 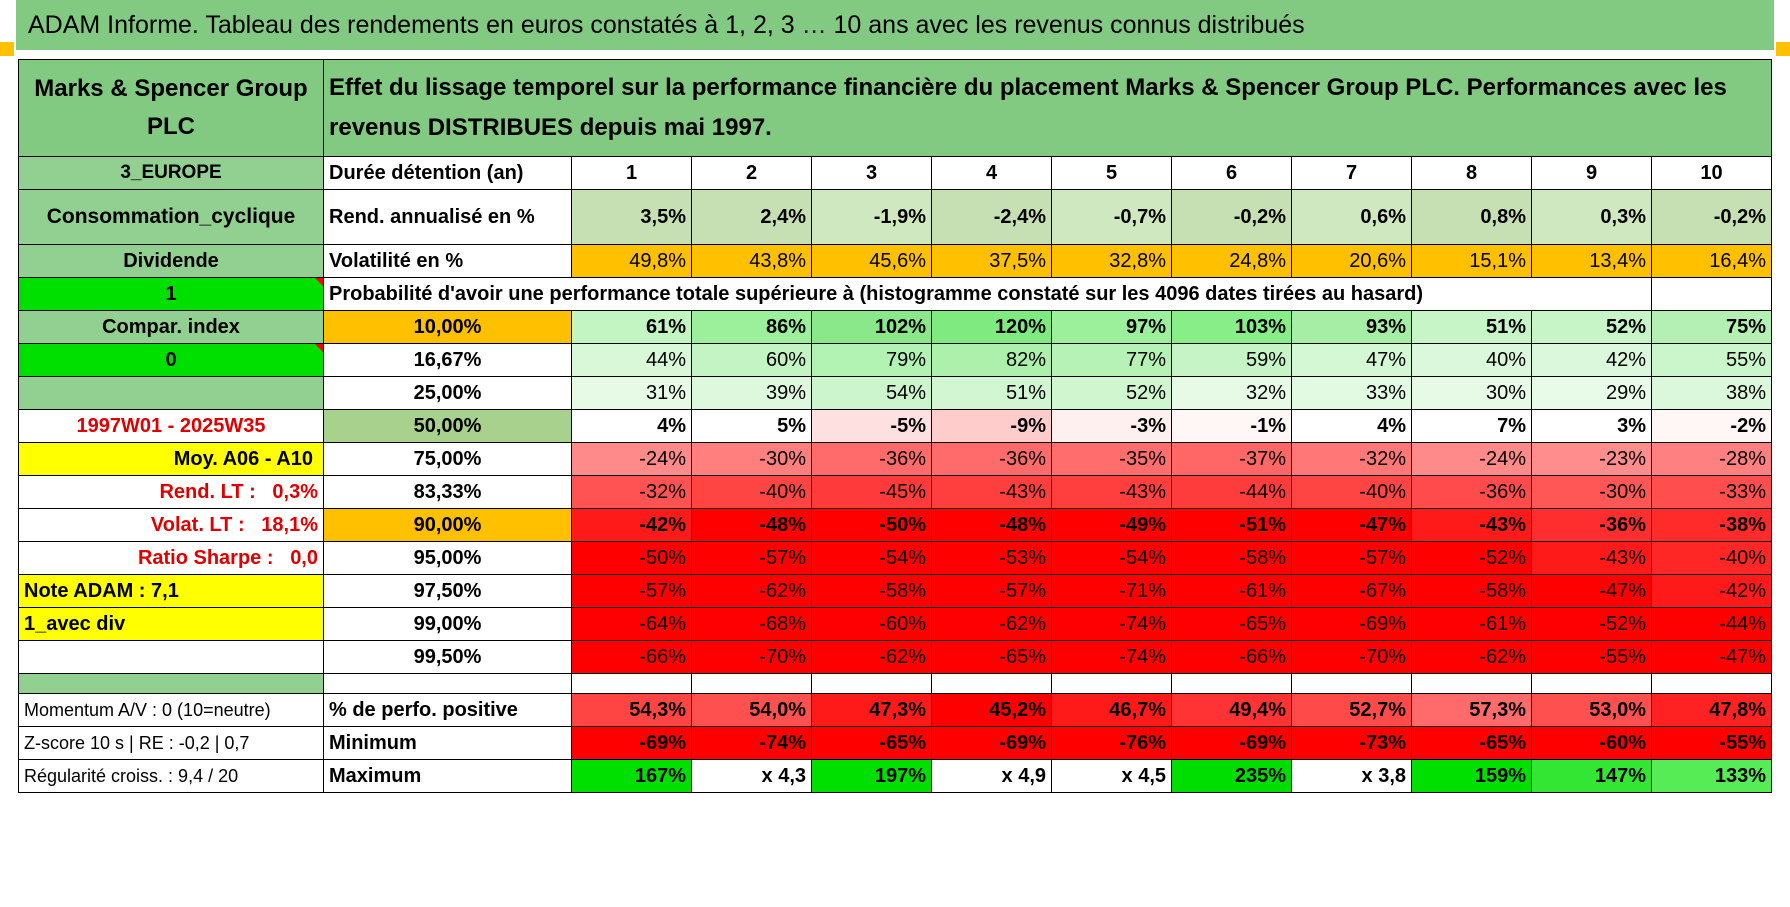 I want to click on probability-cell: -53%, so click(x=991, y=558).